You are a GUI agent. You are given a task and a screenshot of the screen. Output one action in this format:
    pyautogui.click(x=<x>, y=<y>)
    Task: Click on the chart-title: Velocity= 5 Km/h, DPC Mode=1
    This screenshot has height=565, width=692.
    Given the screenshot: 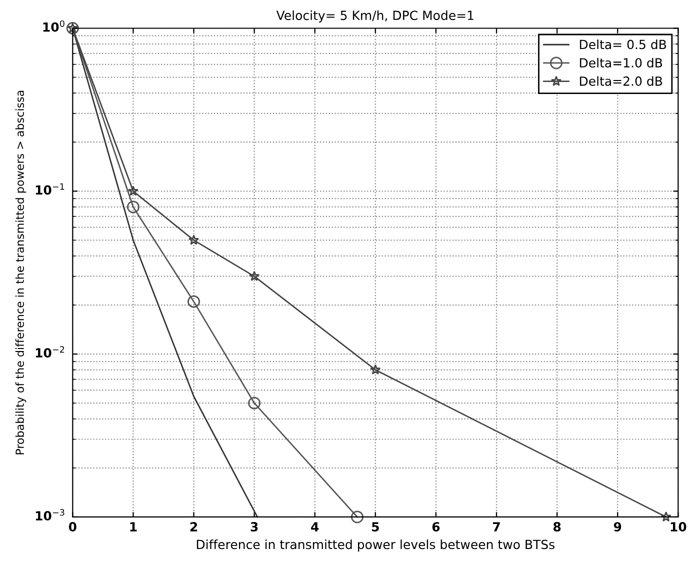 What is the action you would take?
    pyautogui.click(x=375, y=16)
    